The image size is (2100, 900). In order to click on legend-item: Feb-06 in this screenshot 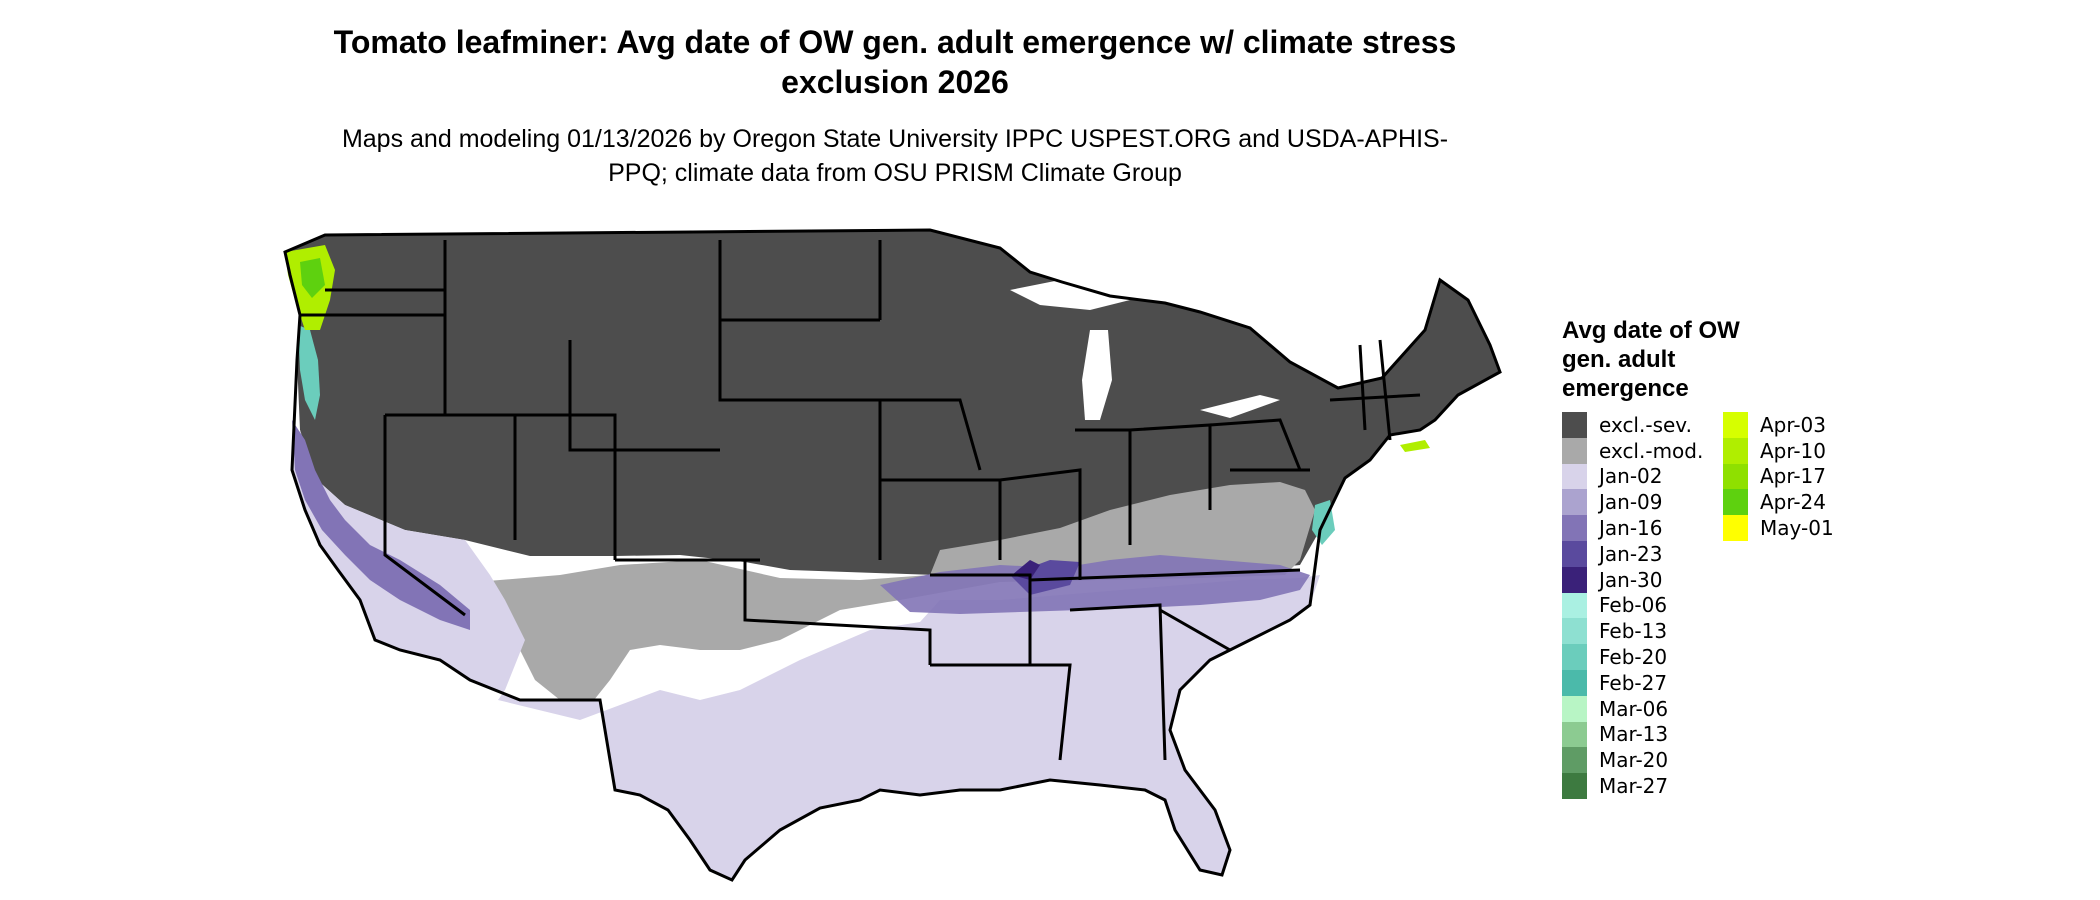, I will do `click(1632, 605)`.